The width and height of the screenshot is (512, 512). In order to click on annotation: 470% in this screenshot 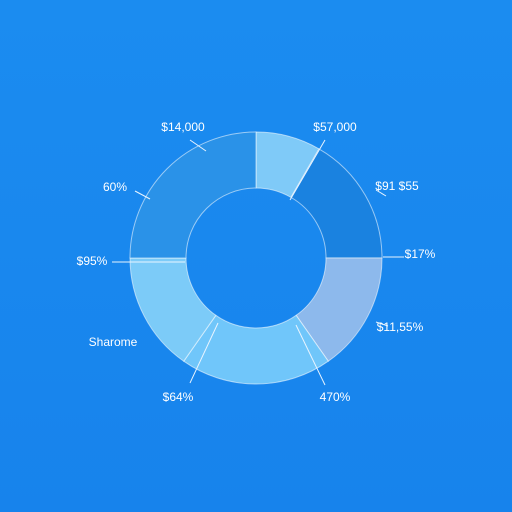, I will do `click(335, 397)`.